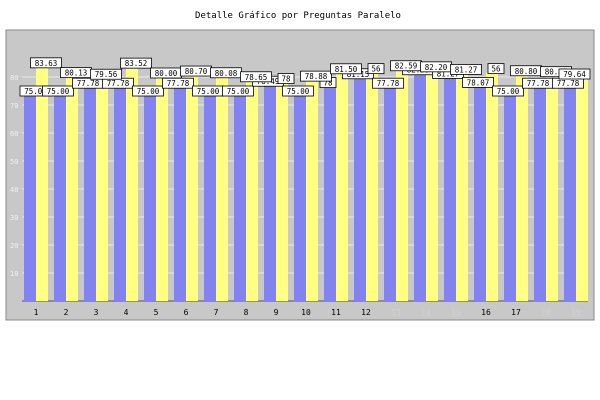 Image resolution: width=600 pixels, height=400 pixels. What do you see at coordinates (366, 312) in the screenshot?
I see `x-tick-label: 12` at bounding box center [366, 312].